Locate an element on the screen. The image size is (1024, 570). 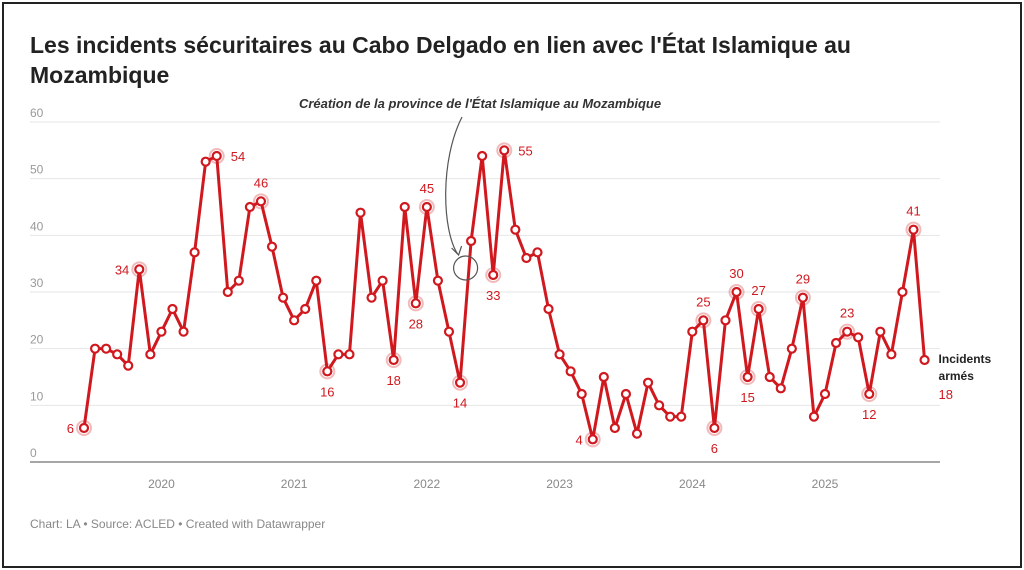
data-label: 54 is located at coordinates (238, 156).